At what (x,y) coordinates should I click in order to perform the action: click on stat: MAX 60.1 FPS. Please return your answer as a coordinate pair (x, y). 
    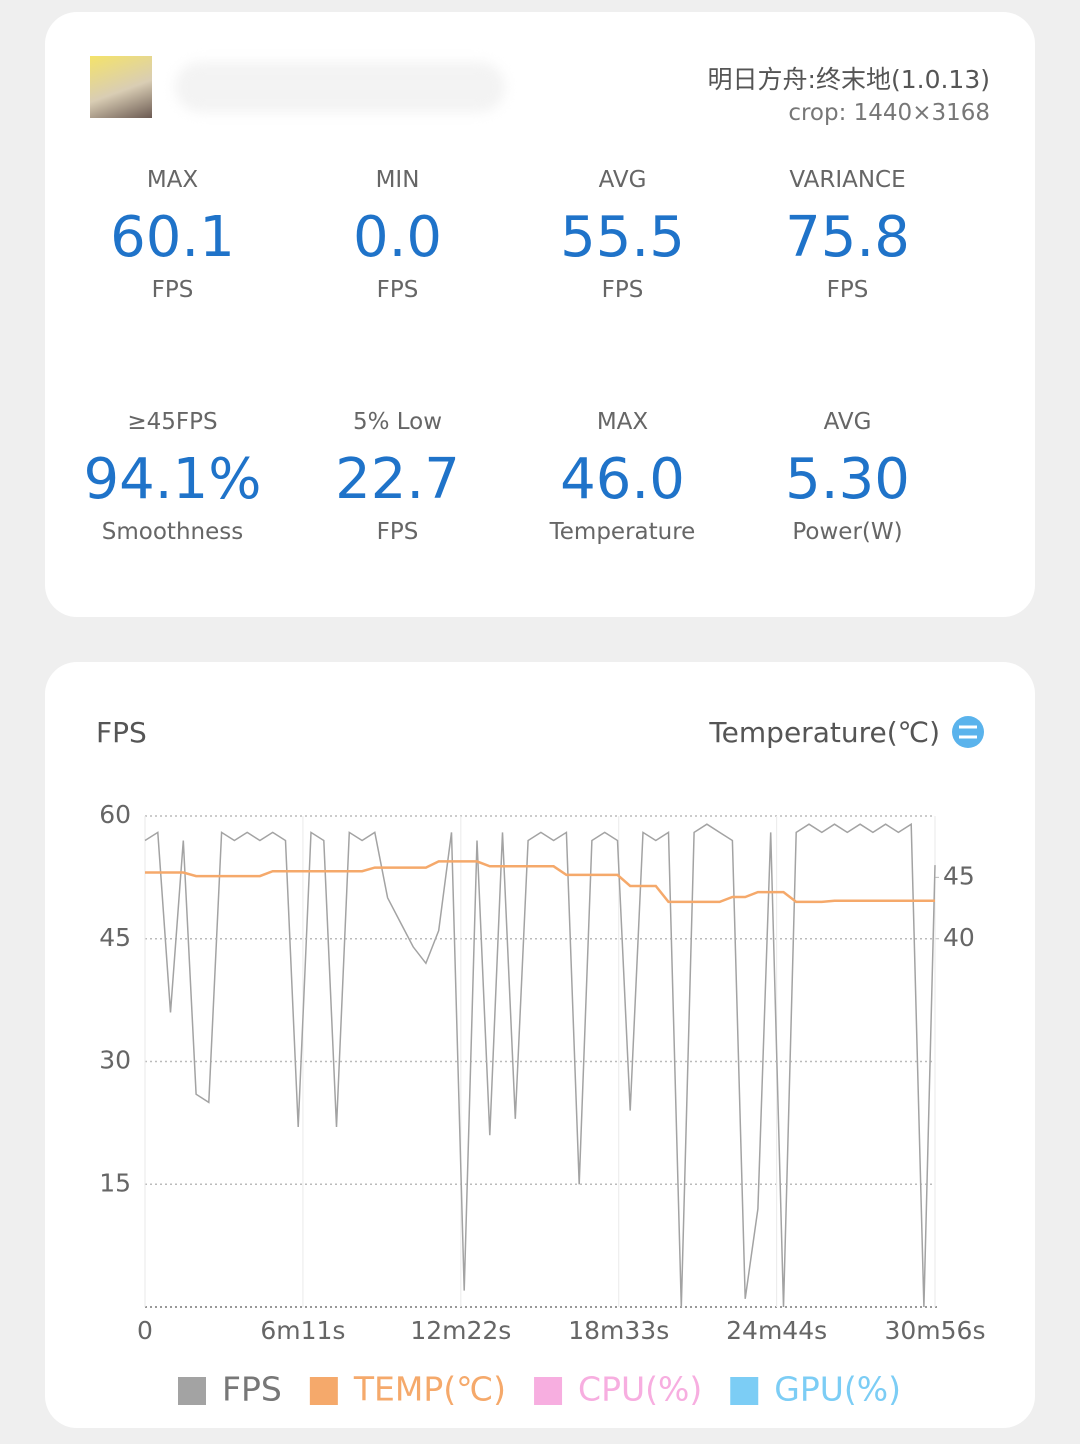
    Looking at the image, I should click on (172, 235).